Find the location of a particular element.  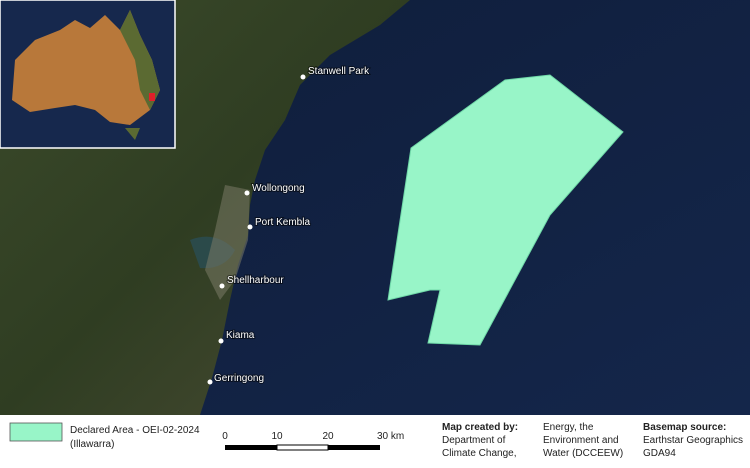

credit-text: Department of is located at coordinates (474, 440).